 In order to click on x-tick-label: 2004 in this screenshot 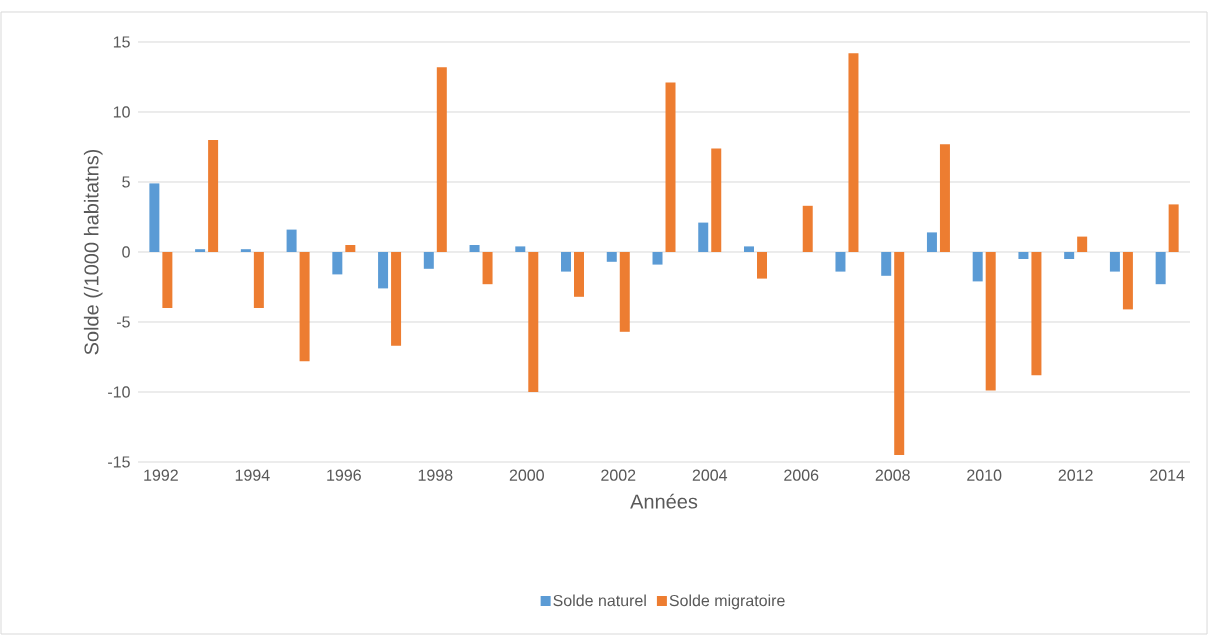, I will do `click(710, 475)`.